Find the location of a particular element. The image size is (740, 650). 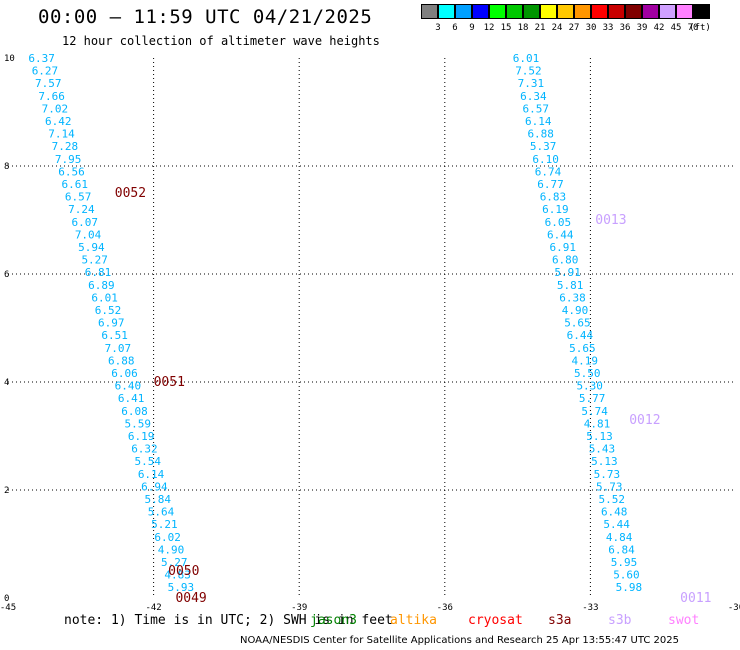

wave-height-value: 6.51 is located at coordinates (114, 335).